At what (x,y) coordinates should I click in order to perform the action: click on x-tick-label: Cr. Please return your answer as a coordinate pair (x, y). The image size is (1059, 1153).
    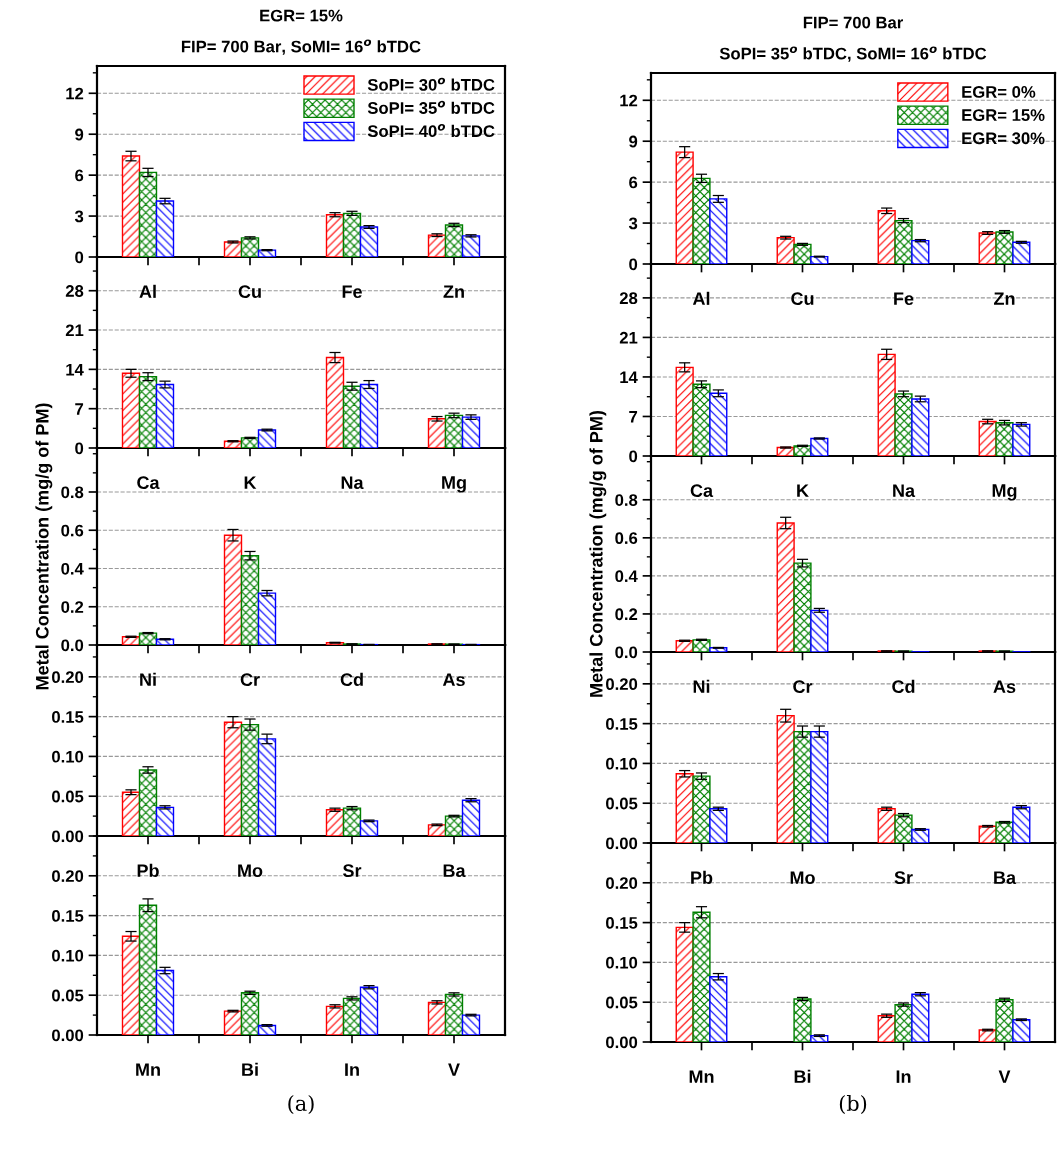
    Looking at the image, I should click on (250, 680).